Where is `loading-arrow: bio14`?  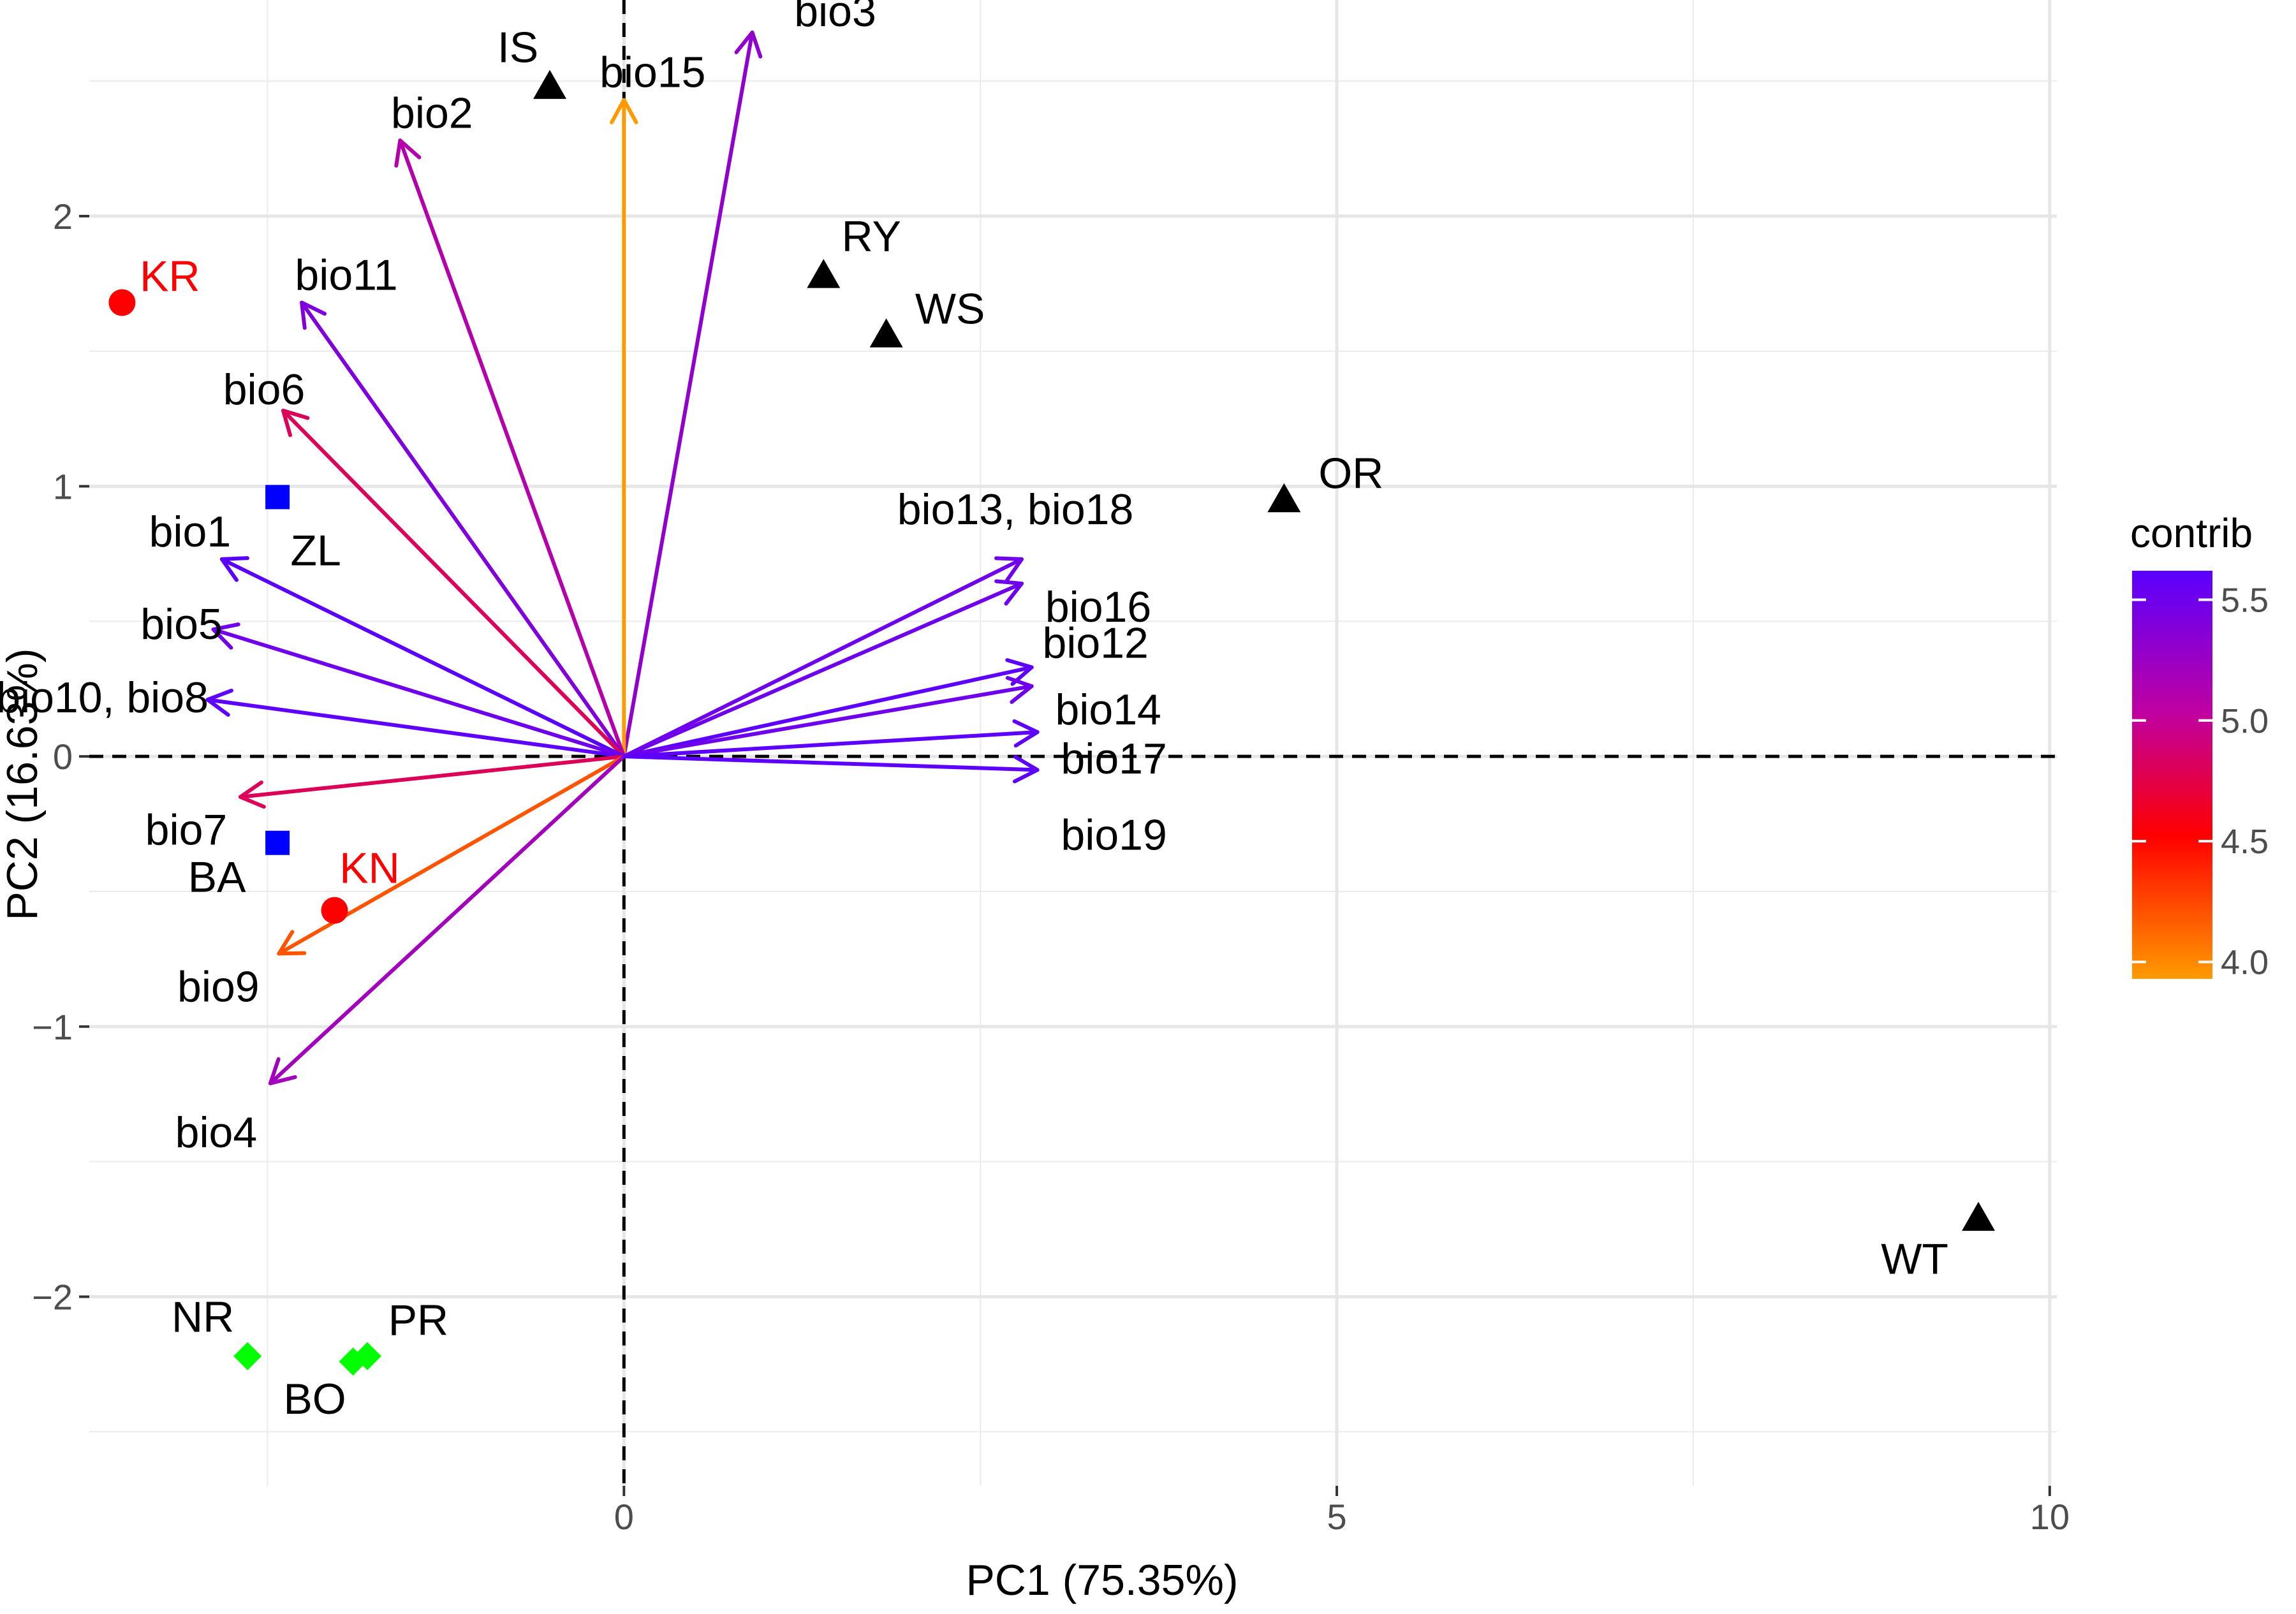 loading-arrow: bio14 is located at coordinates (891, 717).